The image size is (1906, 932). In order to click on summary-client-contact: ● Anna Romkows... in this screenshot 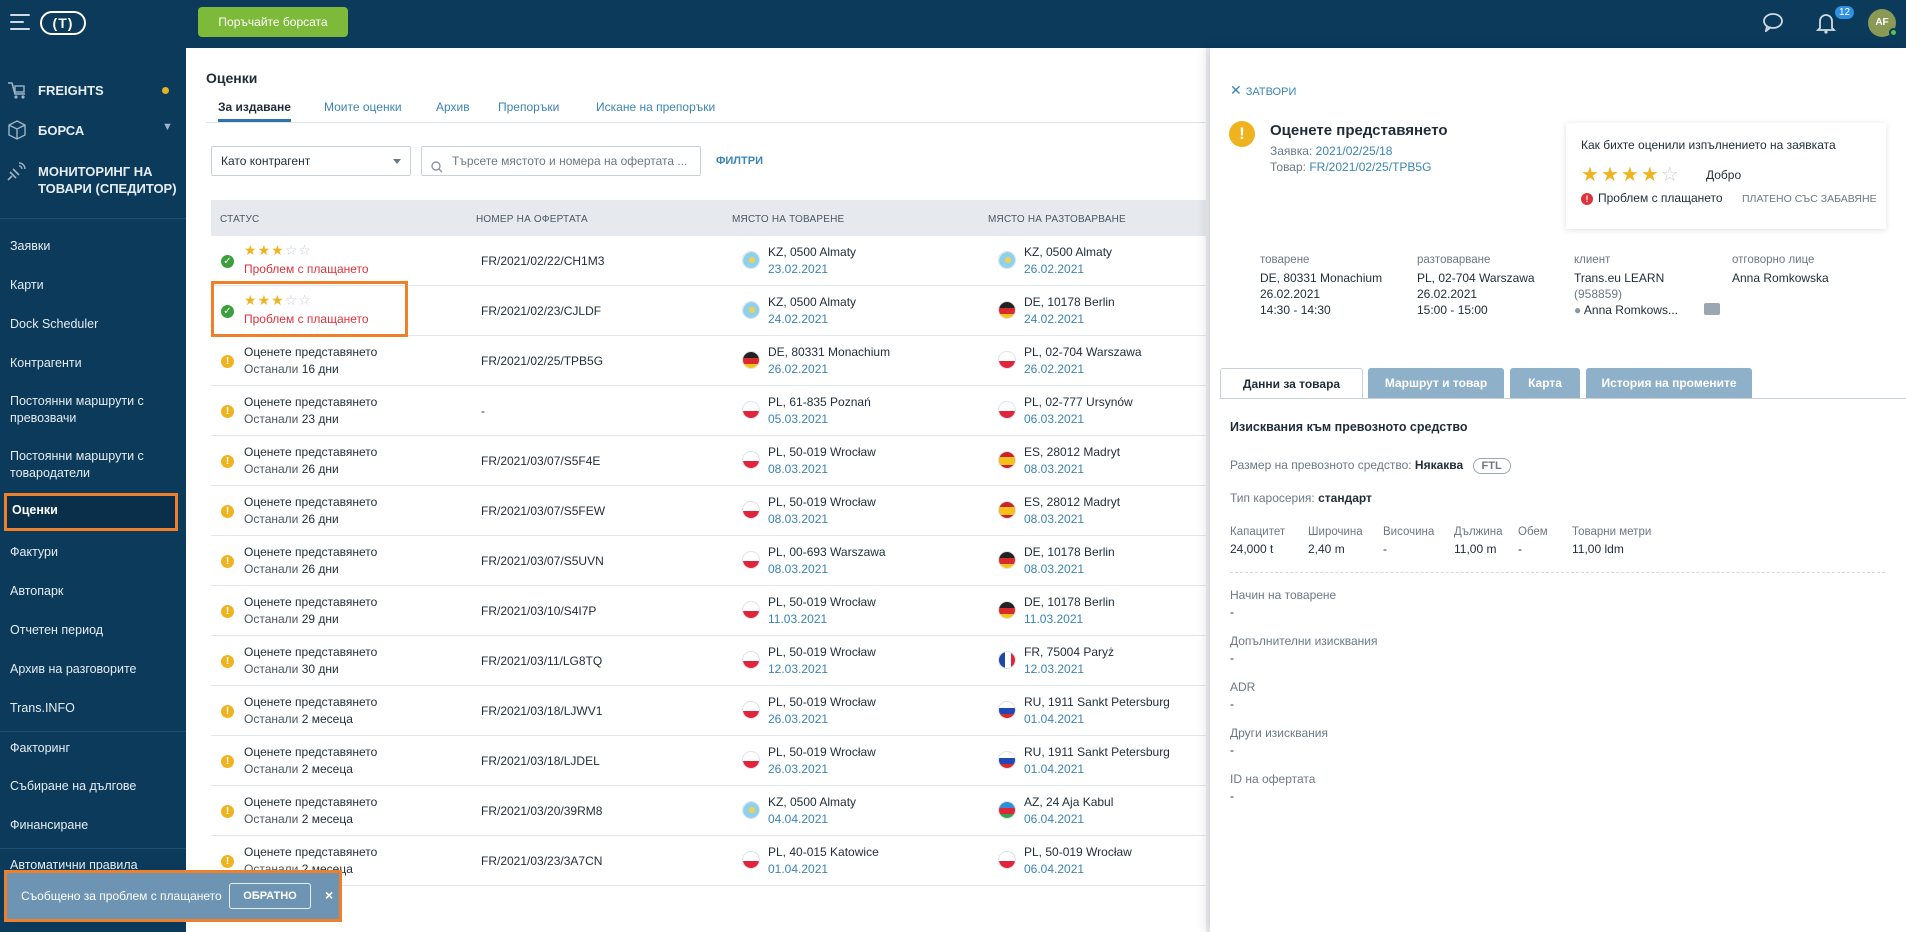, I will do `click(1626, 310)`.